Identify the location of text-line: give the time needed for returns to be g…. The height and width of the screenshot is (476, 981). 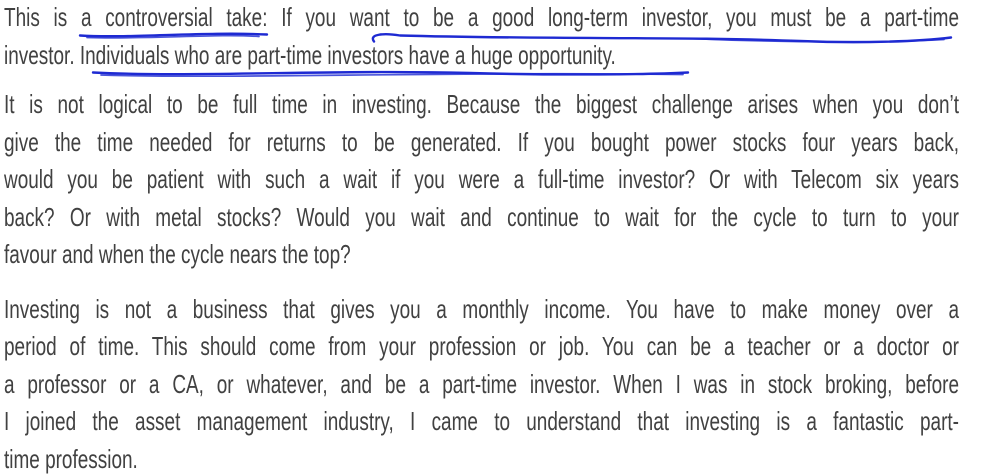
(481, 141).